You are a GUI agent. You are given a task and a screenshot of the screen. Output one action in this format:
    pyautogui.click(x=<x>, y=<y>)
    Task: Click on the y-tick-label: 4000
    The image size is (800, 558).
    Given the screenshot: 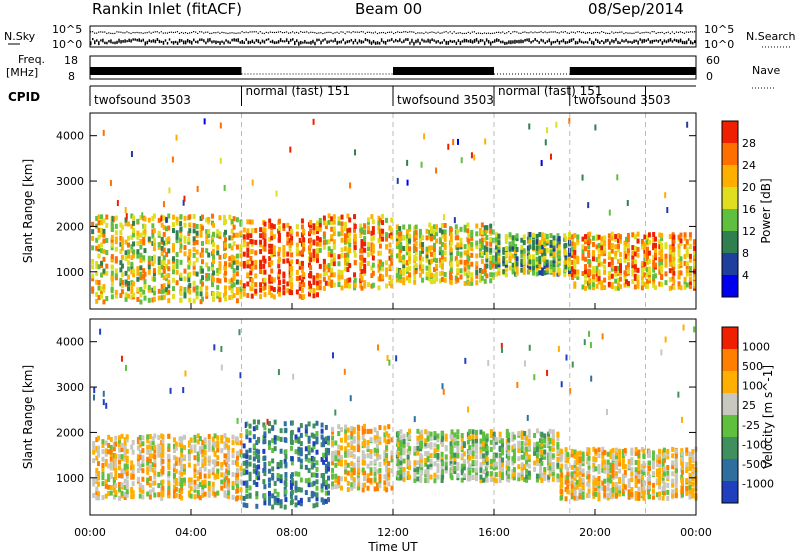 What is the action you would take?
    pyautogui.click(x=70, y=136)
    